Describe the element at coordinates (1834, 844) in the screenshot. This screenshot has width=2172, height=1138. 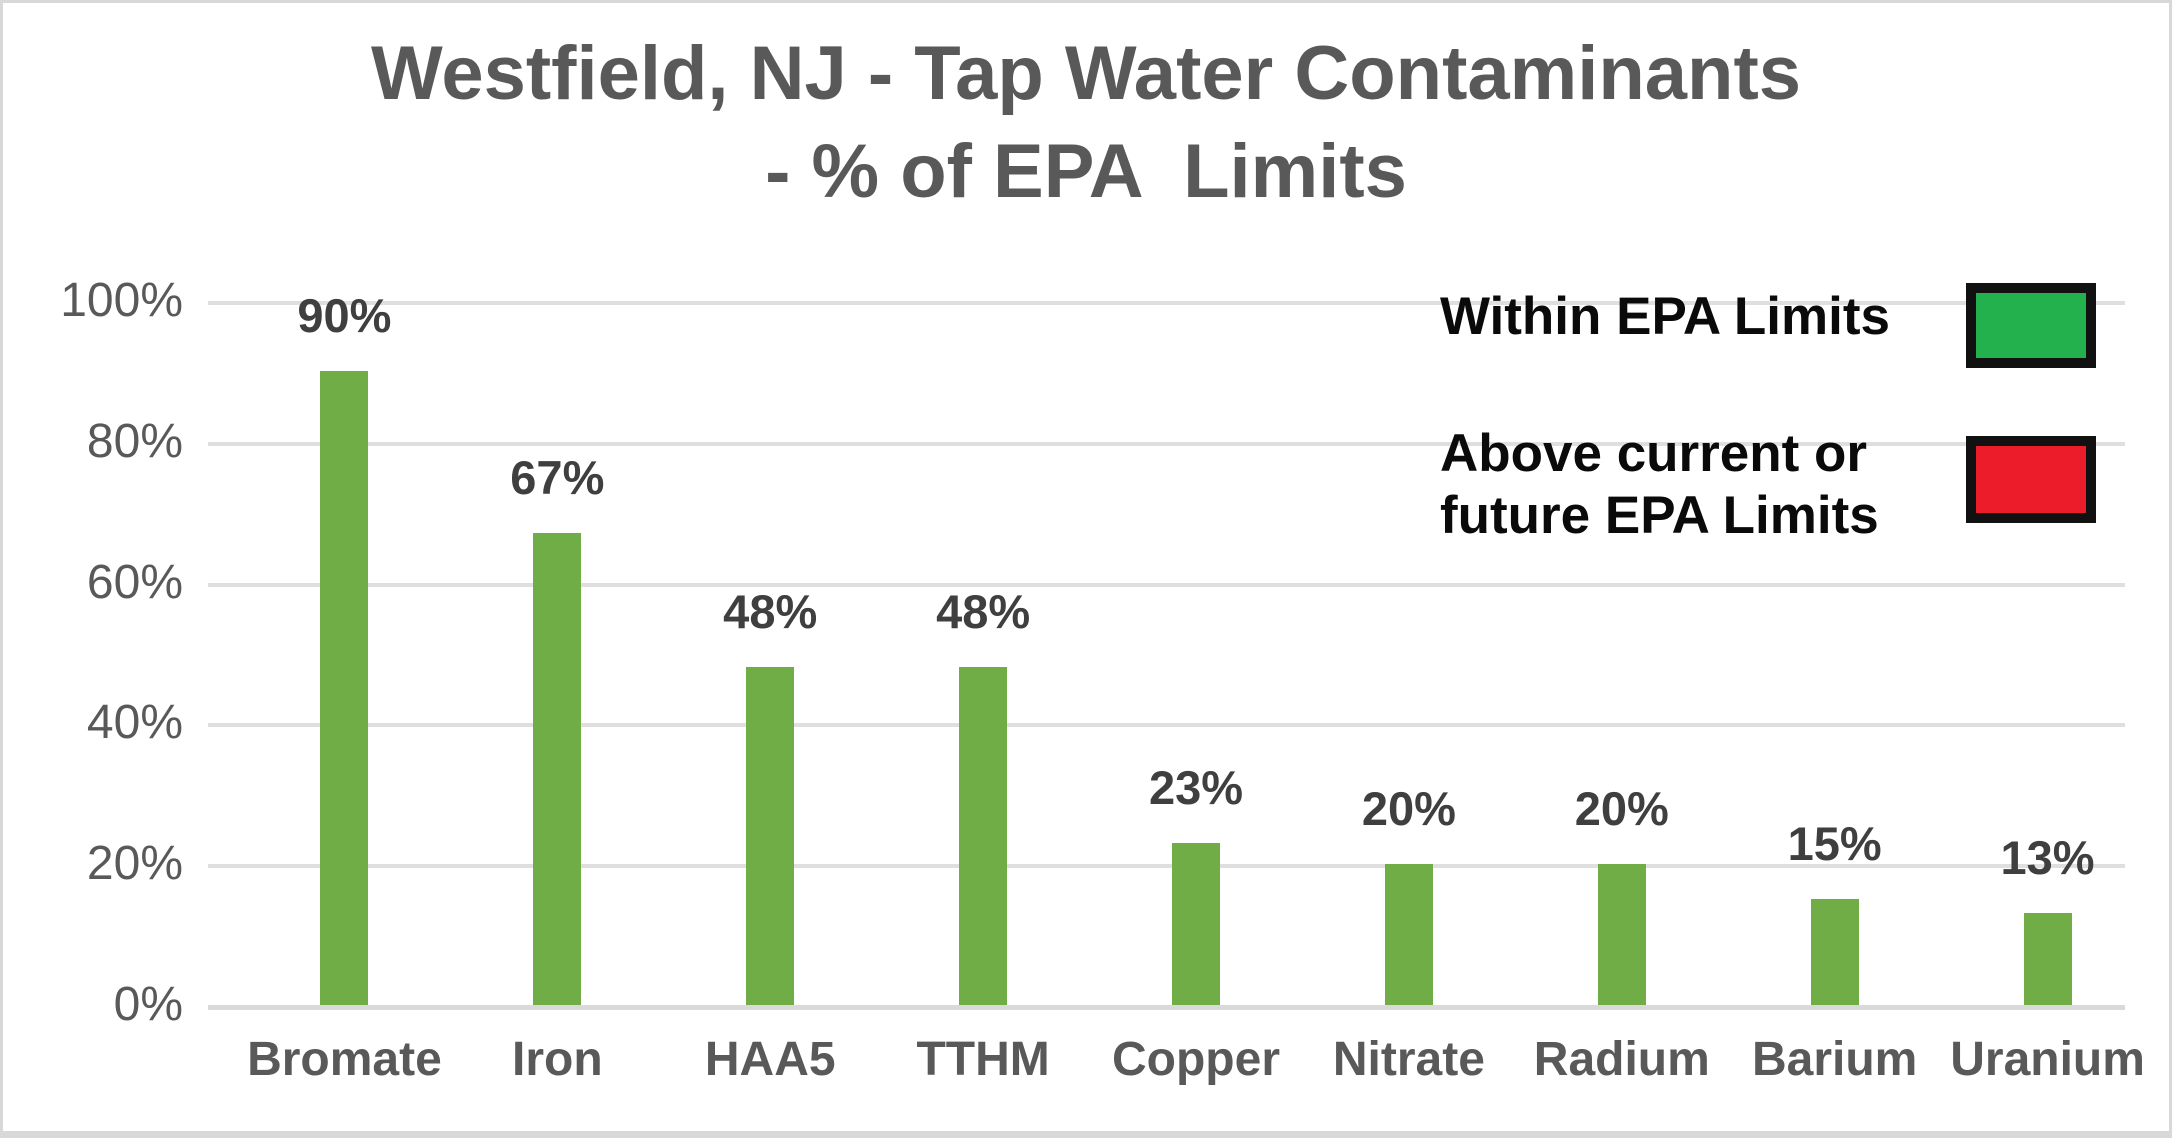
I see `bar-value-label: 15%` at that location.